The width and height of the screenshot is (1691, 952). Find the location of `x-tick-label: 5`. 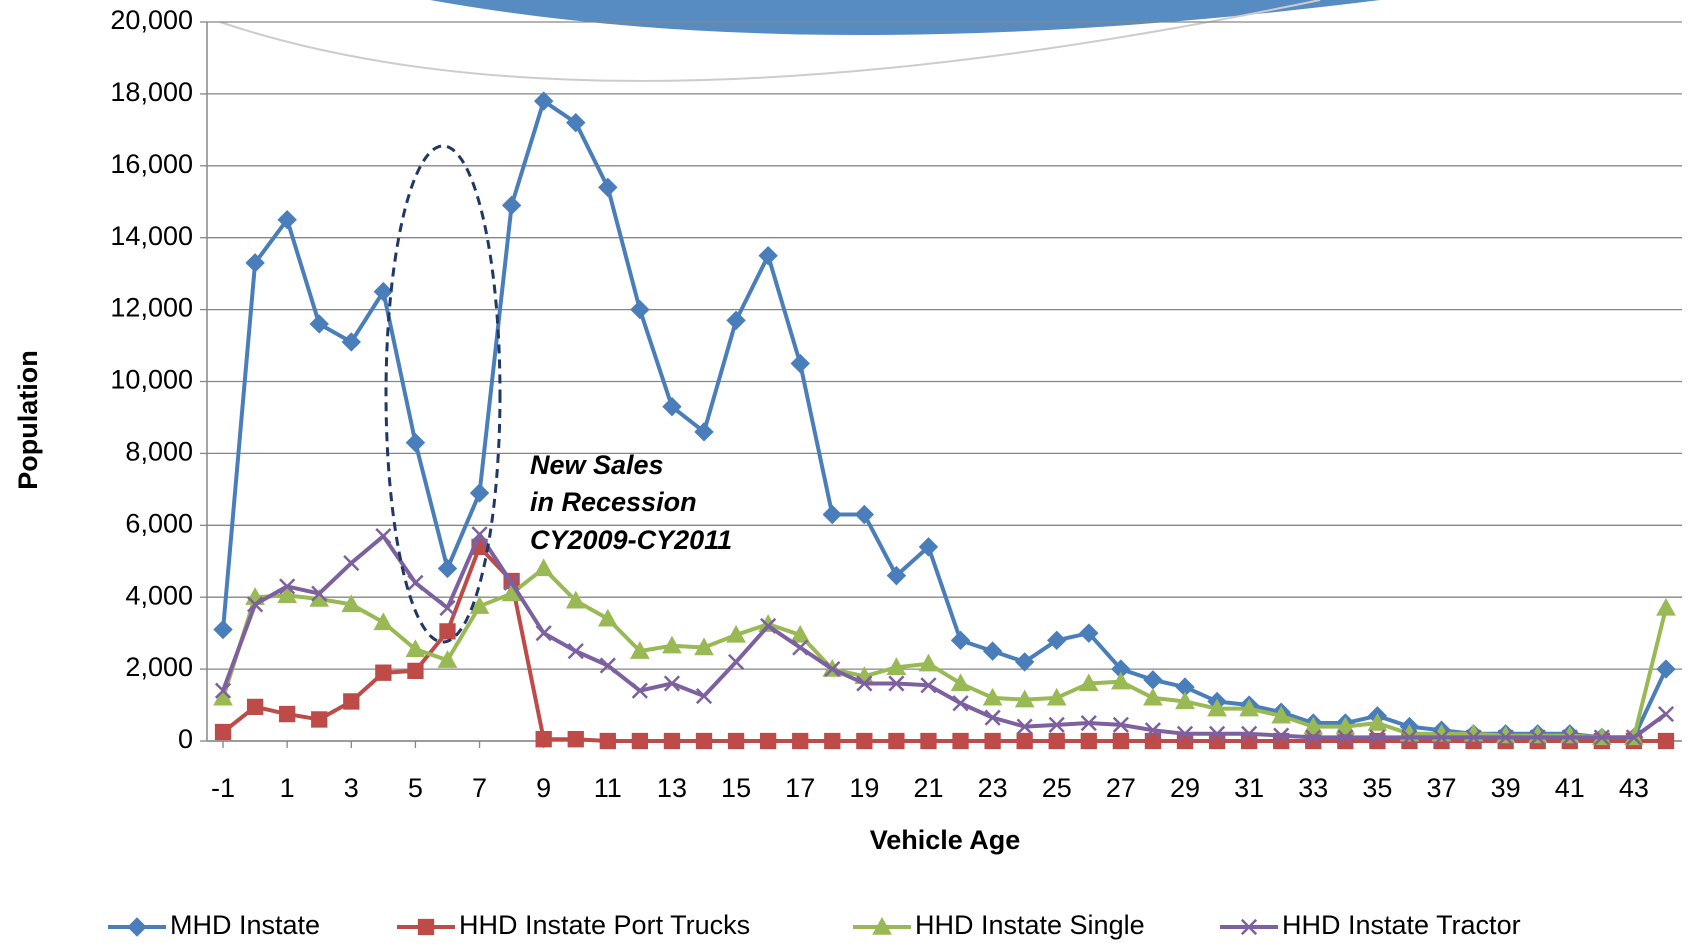

x-tick-label: 5 is located at coordinates (415, 788).